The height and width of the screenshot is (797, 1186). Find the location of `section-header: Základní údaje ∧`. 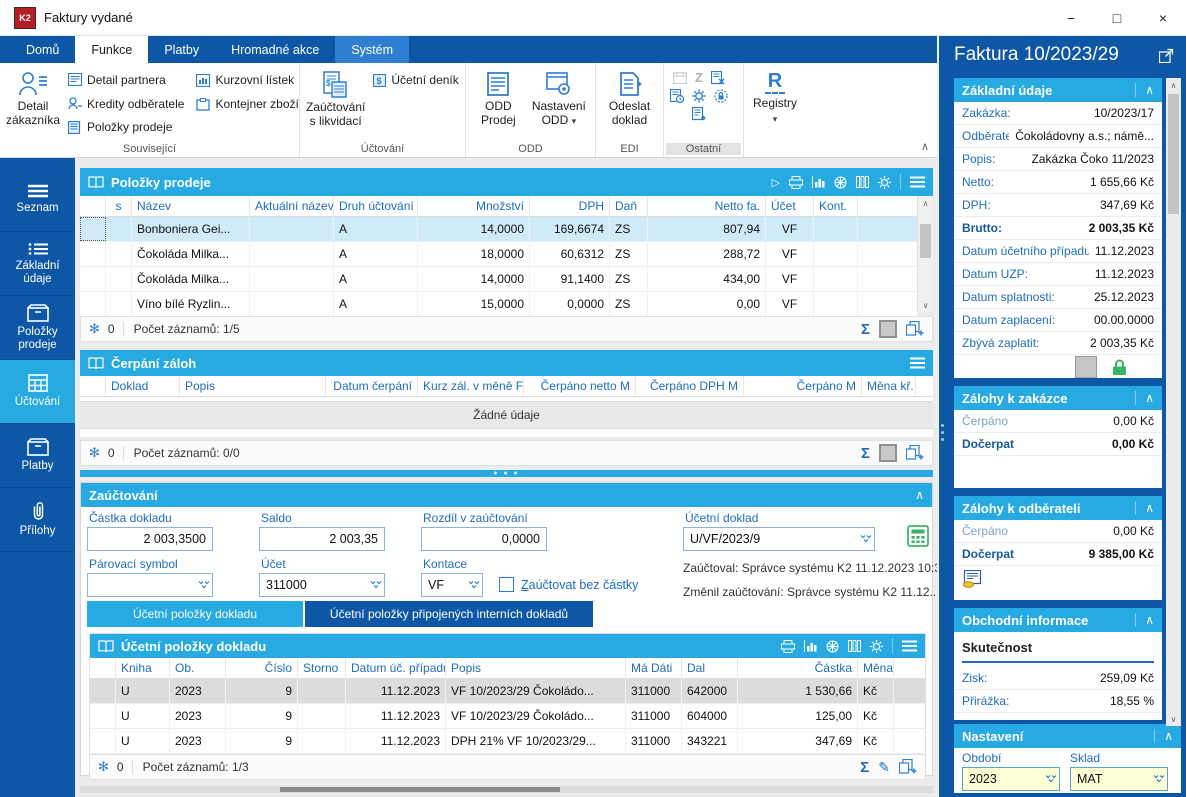

section-header: Základní údaje ∧ is located at coordinates (1058, 90).